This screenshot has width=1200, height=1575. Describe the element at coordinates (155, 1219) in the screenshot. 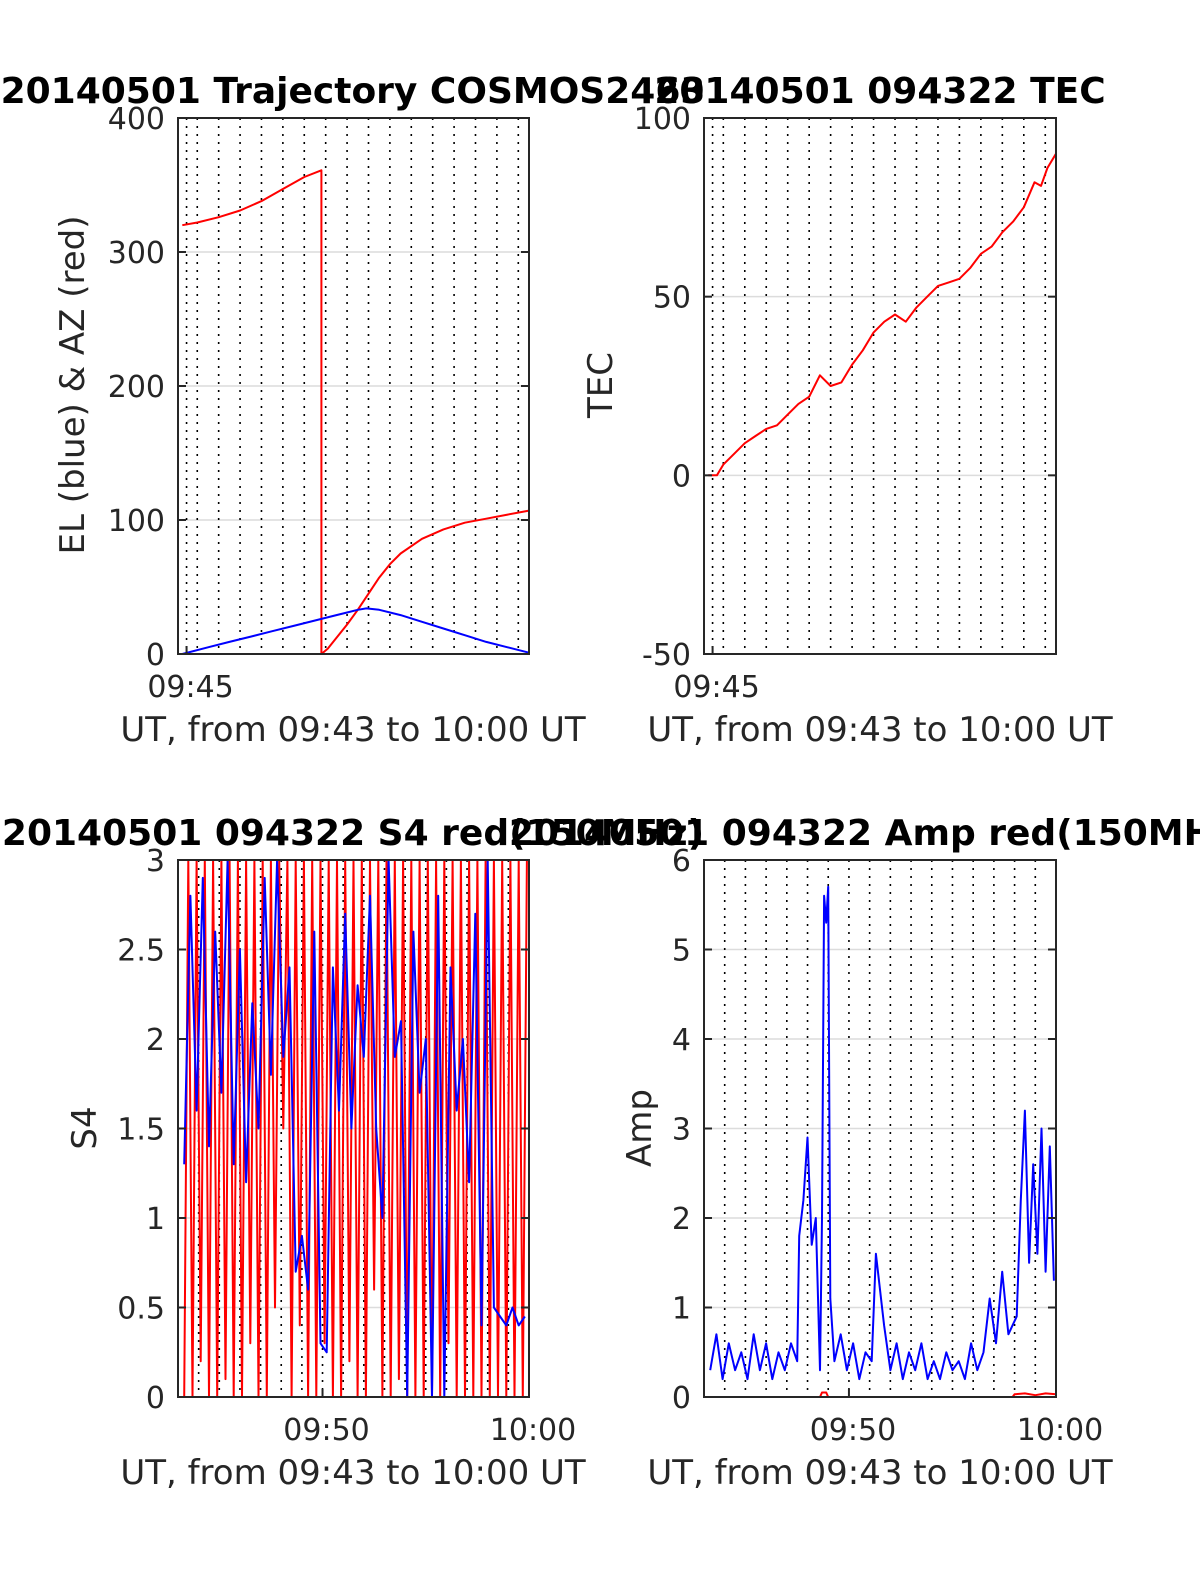

I see `s4-ytick-label: 1` at that location.